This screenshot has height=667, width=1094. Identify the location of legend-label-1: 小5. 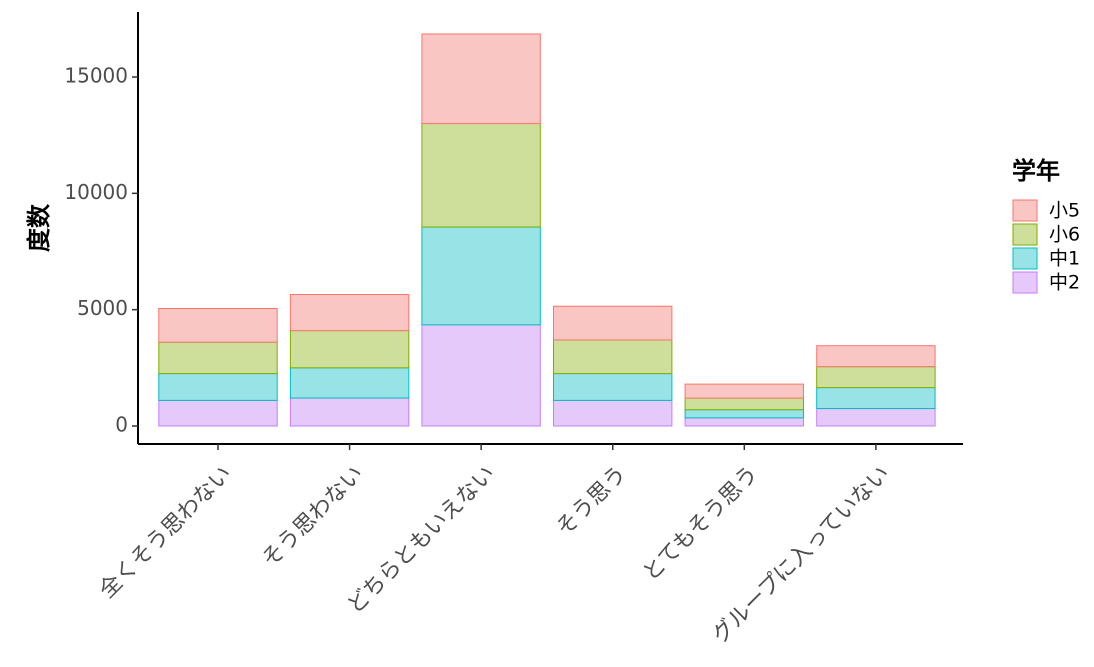
(1064, 211).